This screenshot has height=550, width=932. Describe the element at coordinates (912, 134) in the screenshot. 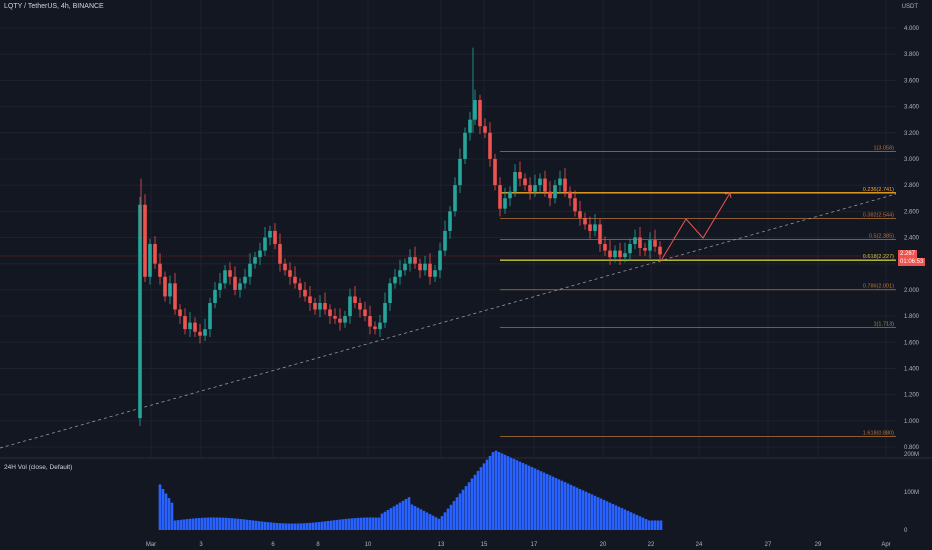

I see `price-tick-label: 3.200` at that location.